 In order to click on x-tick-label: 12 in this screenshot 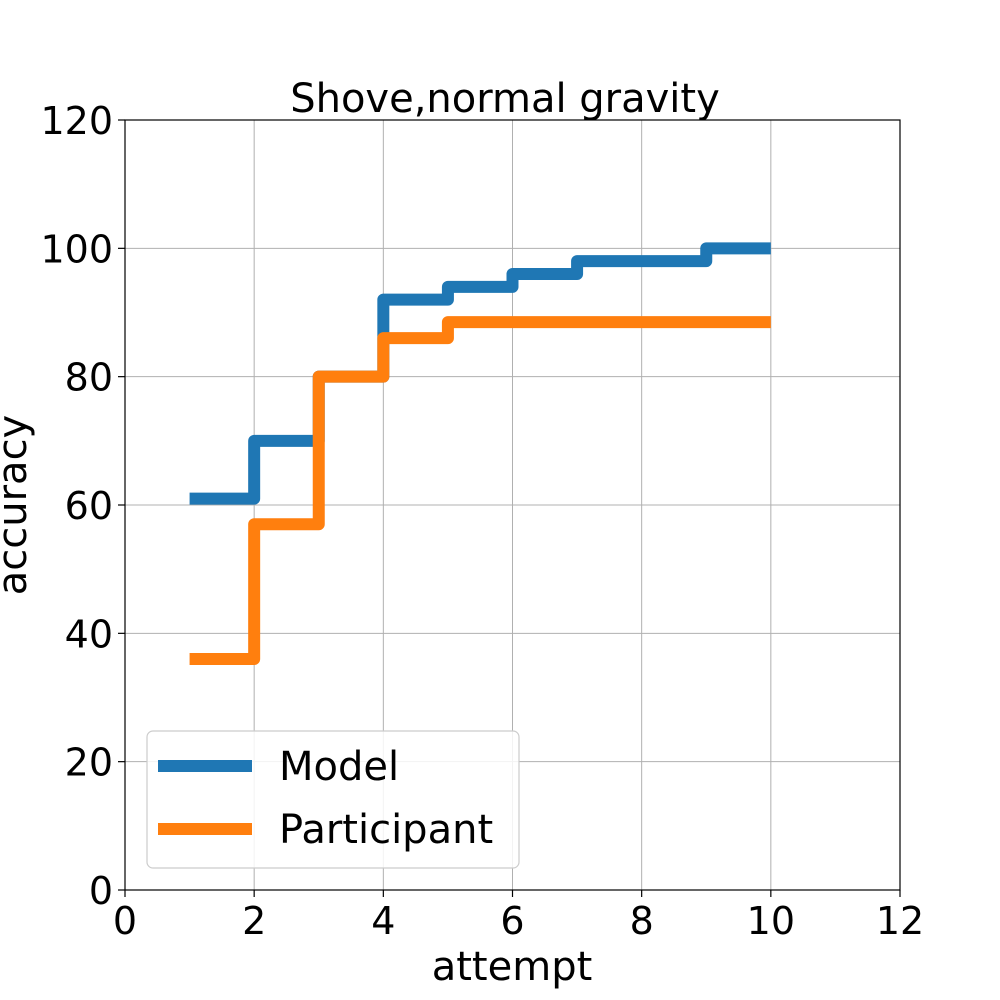, I will do `click(900, 921)`.